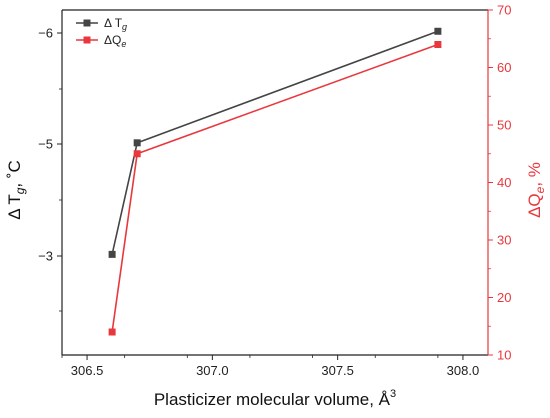 The width and height of the screenshot is (550, 418). Describe the element at coordinates (275, 398) in the screenshot. I see `x-axis-title: Plasticizer molecular volume, Å3` at that location.